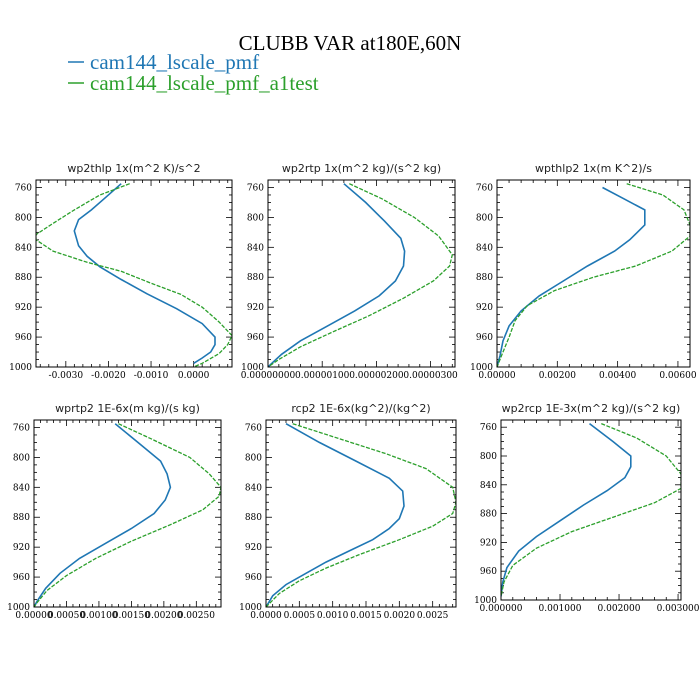 This screenshot has height=700, width=700. Describe the element at coordinates (350, 43) in the screenshot. I see `figure-title: CLUBB VAR at180E,60N` at that location.